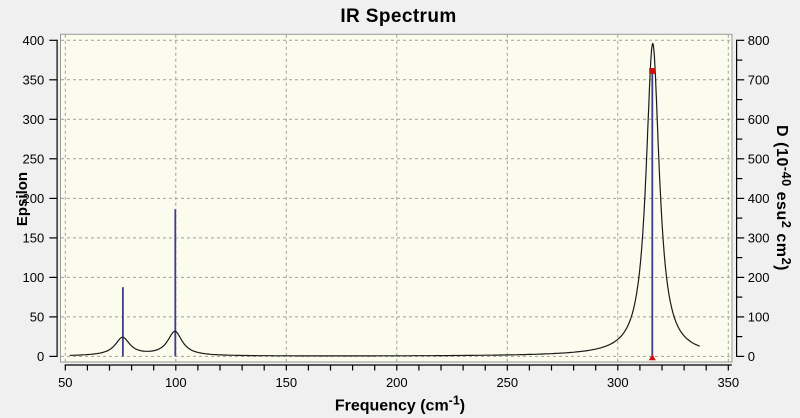  What do you see at coordinates (759, 80) in the screenshot?
I see `svg-text: 700` at bounding box center [759, 80].